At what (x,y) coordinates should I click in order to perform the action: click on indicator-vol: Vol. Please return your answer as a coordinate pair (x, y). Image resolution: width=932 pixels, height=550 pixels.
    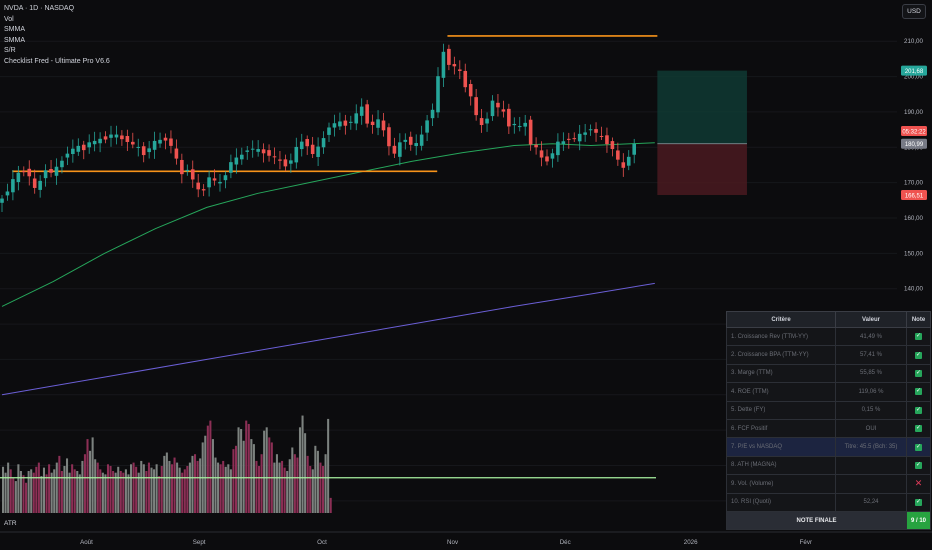
    Looking at the image, I should click on (9, 19).